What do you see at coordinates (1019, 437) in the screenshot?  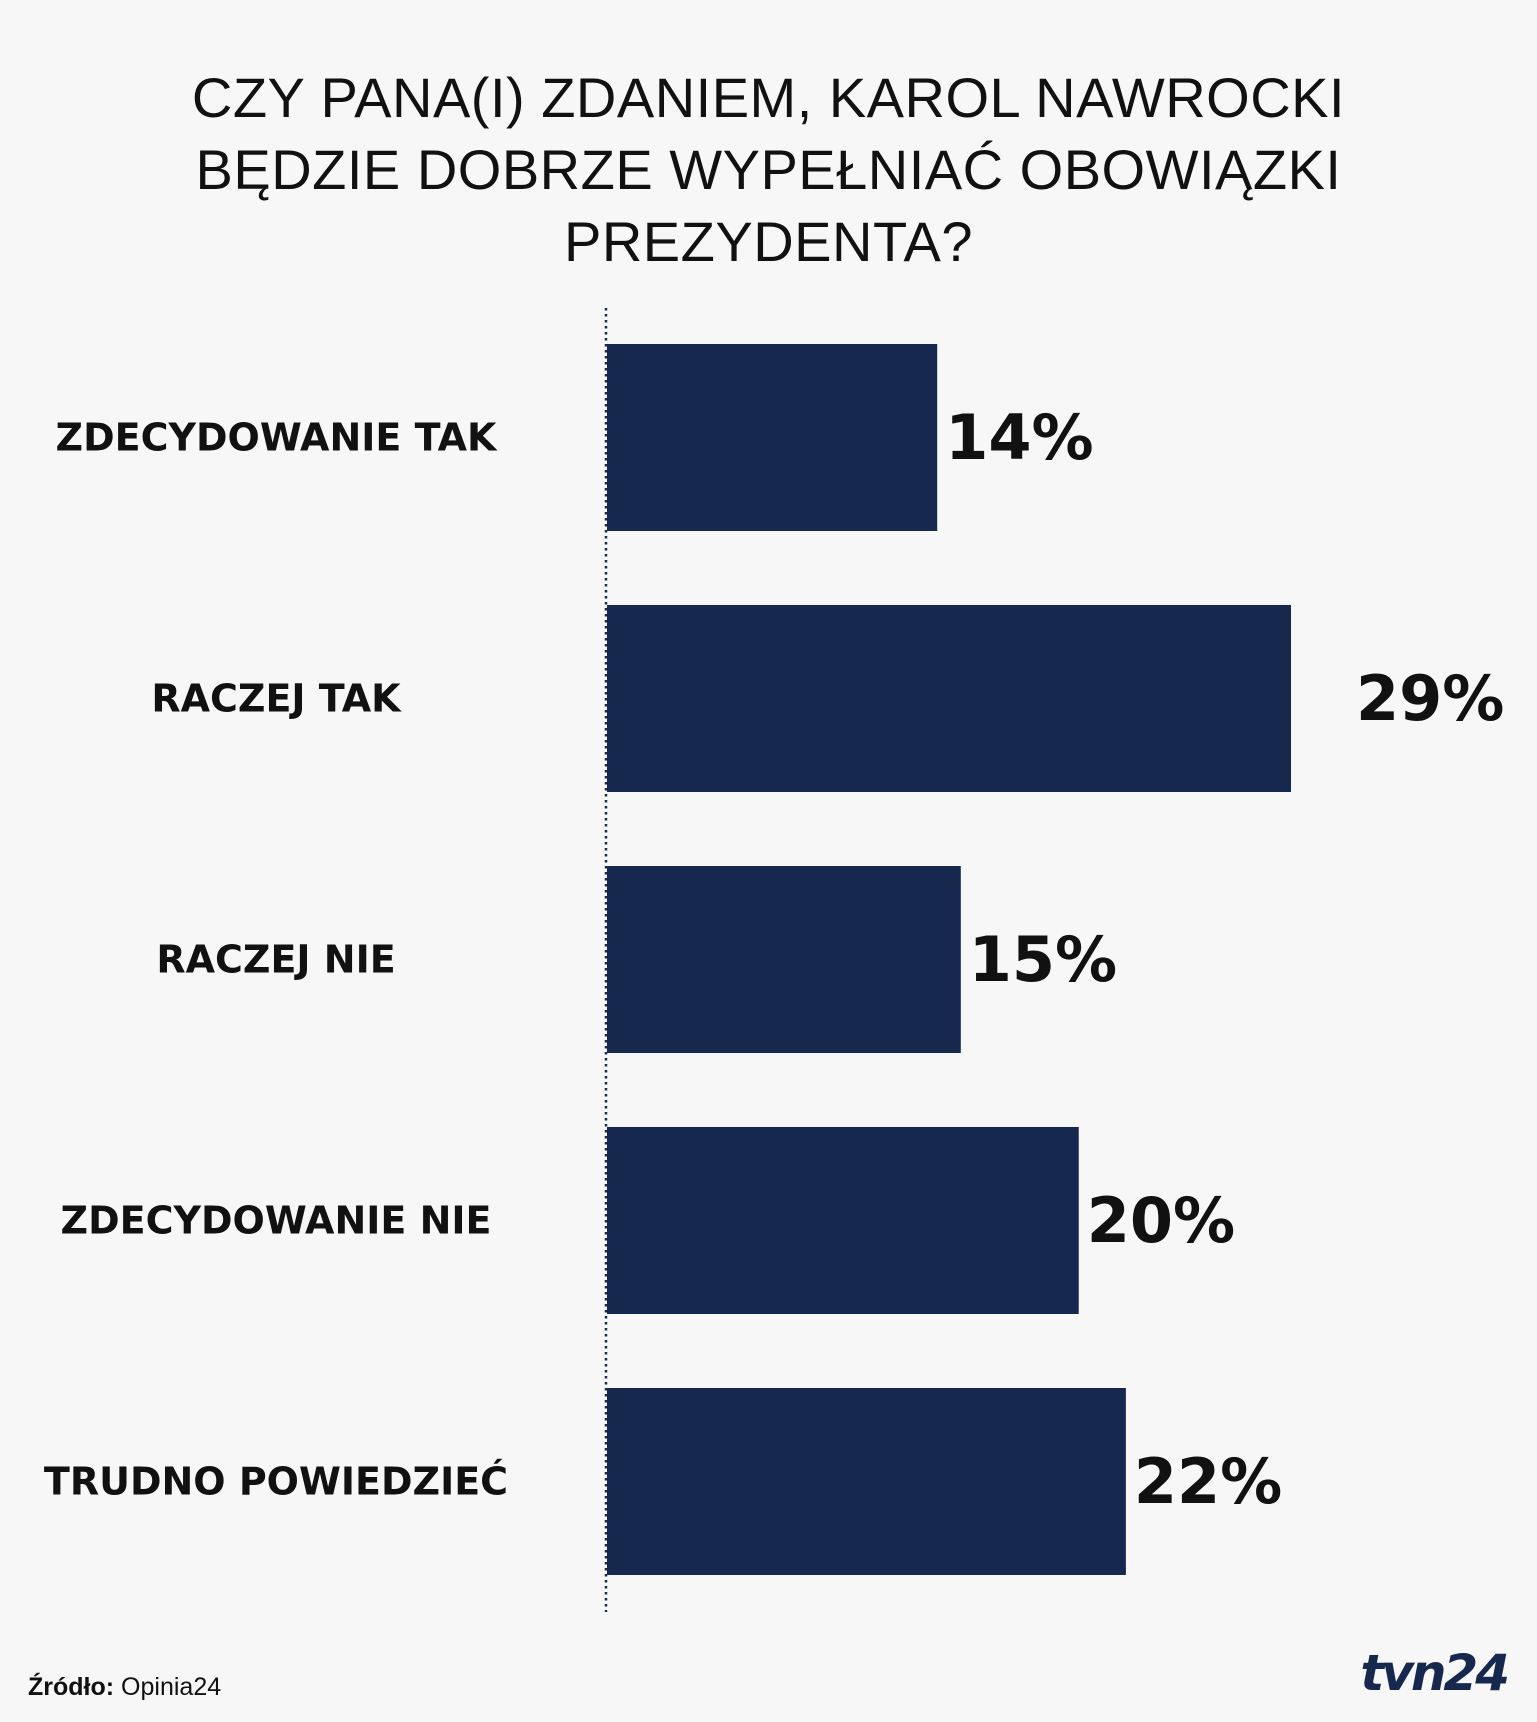 I see `value-label-0: 14%` at bounding box center [1019, 437].